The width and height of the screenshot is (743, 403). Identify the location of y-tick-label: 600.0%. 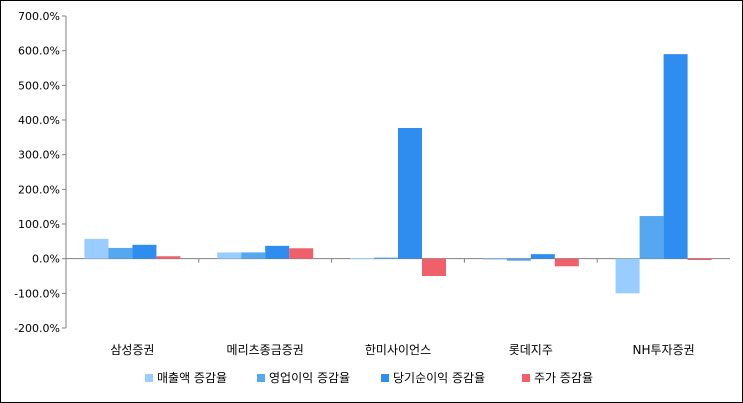
(39, 51).